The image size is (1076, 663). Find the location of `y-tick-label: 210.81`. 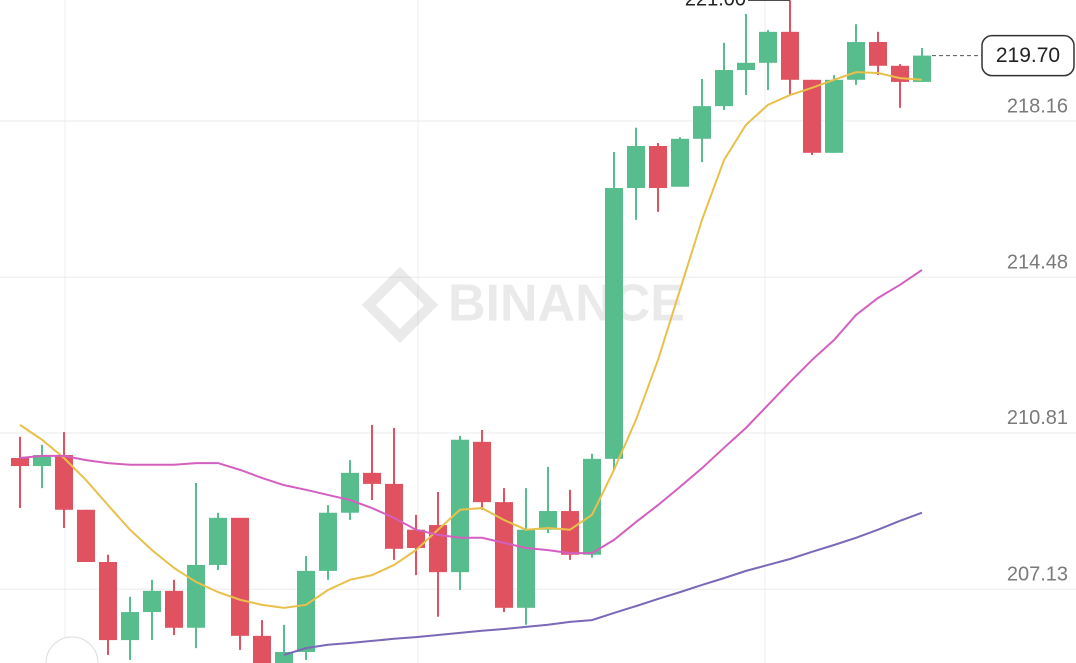

y-tick-label: 210.81 is located at coordinates (1037, 418).